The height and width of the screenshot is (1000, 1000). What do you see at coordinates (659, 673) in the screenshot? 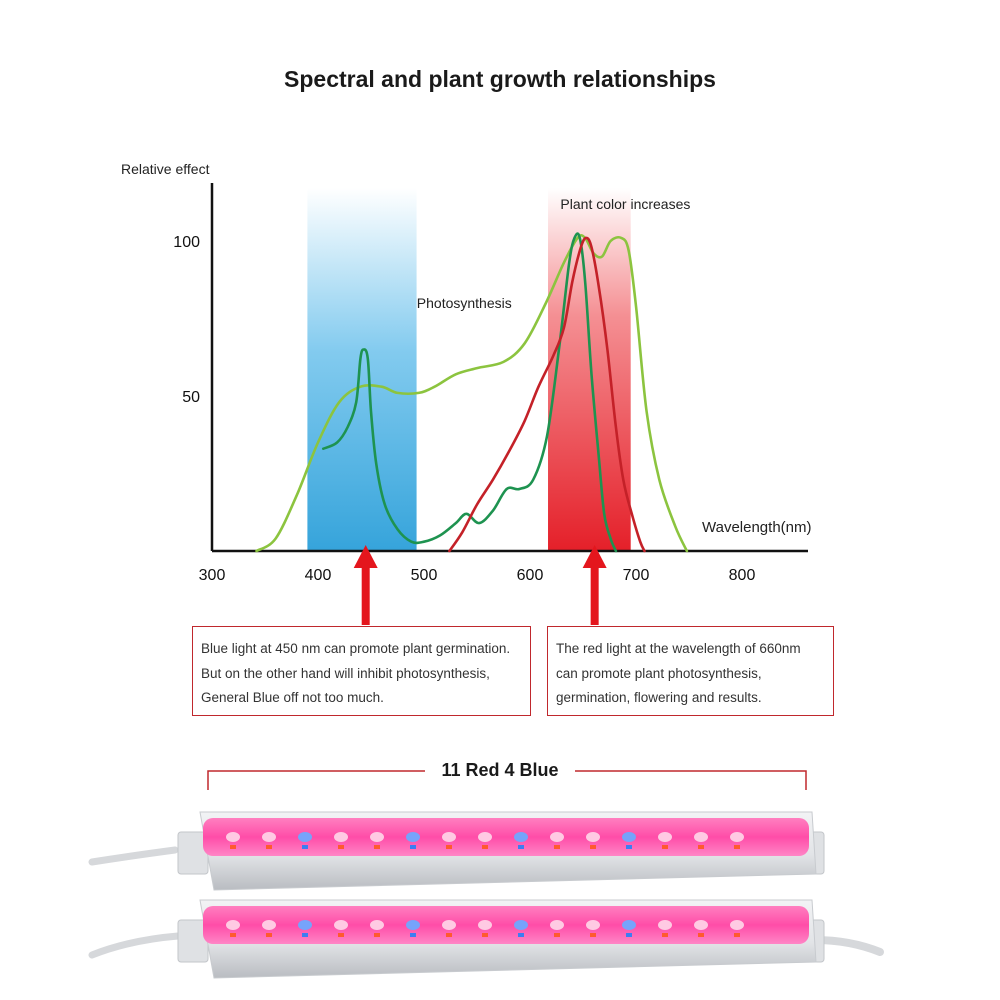
I see `note-line: can promote plant photosynthesis,` at bounding box center [659, 673].